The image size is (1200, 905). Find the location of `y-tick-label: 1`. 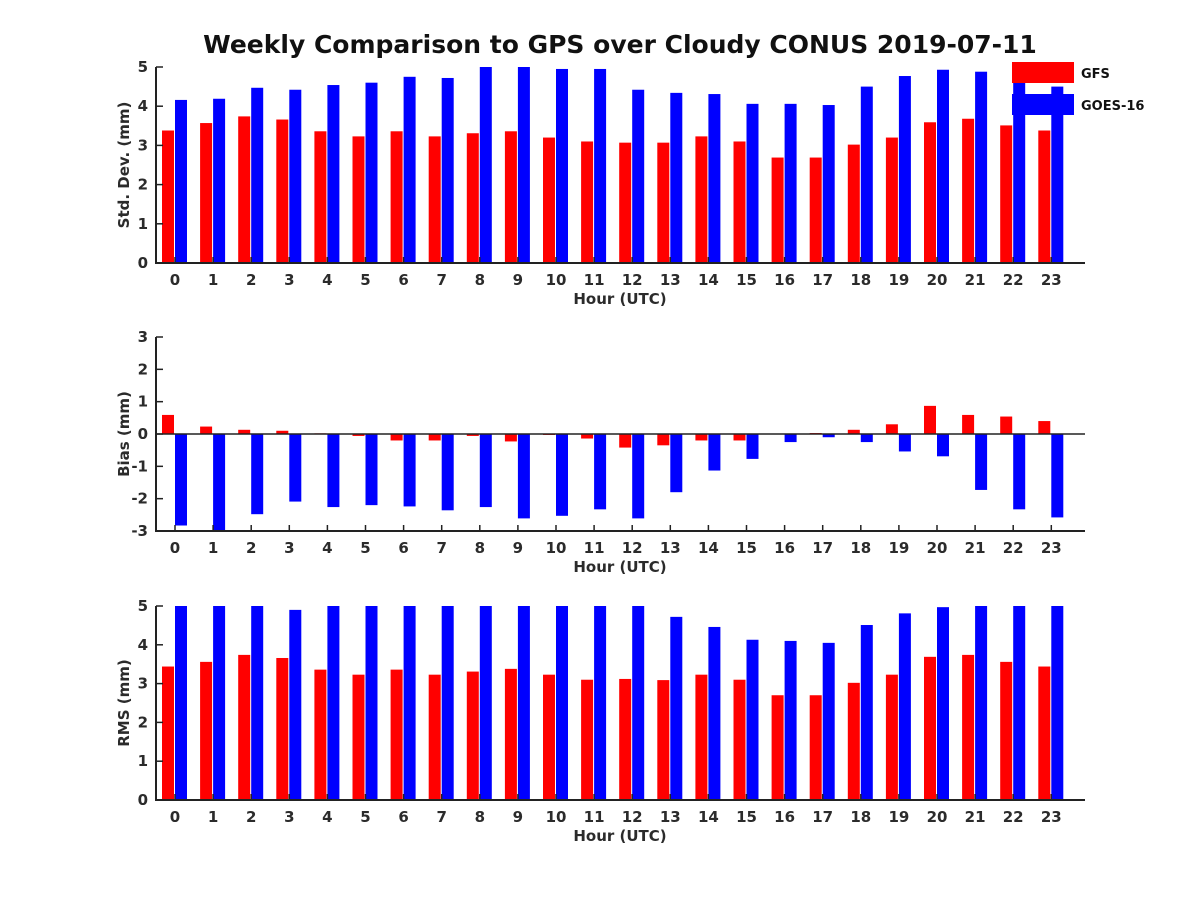

y-tick-label: 1 is located at coordinates (143, 402).